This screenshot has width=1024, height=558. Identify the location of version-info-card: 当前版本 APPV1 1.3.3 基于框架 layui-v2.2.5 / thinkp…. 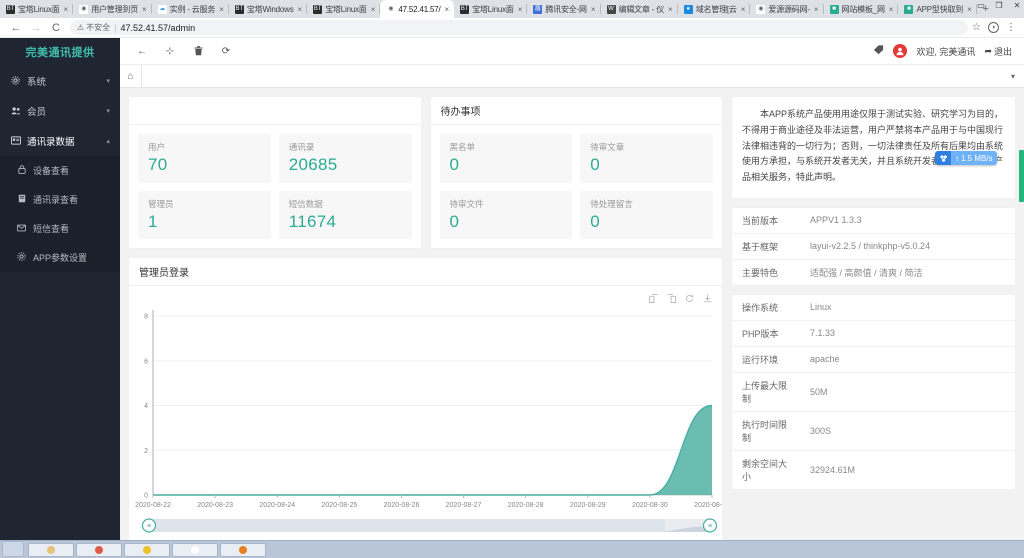
(873, 246).